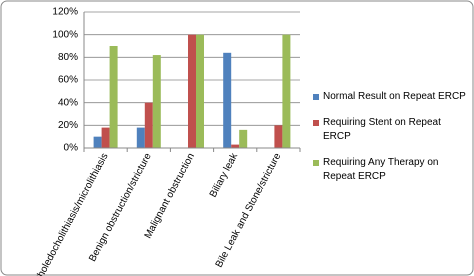 The image size is (474, 276). Describe the element at coordinates (382, 129) in the screenshot. I see `legend-label: Requiring Stent on Repeat ERCP` at that location.